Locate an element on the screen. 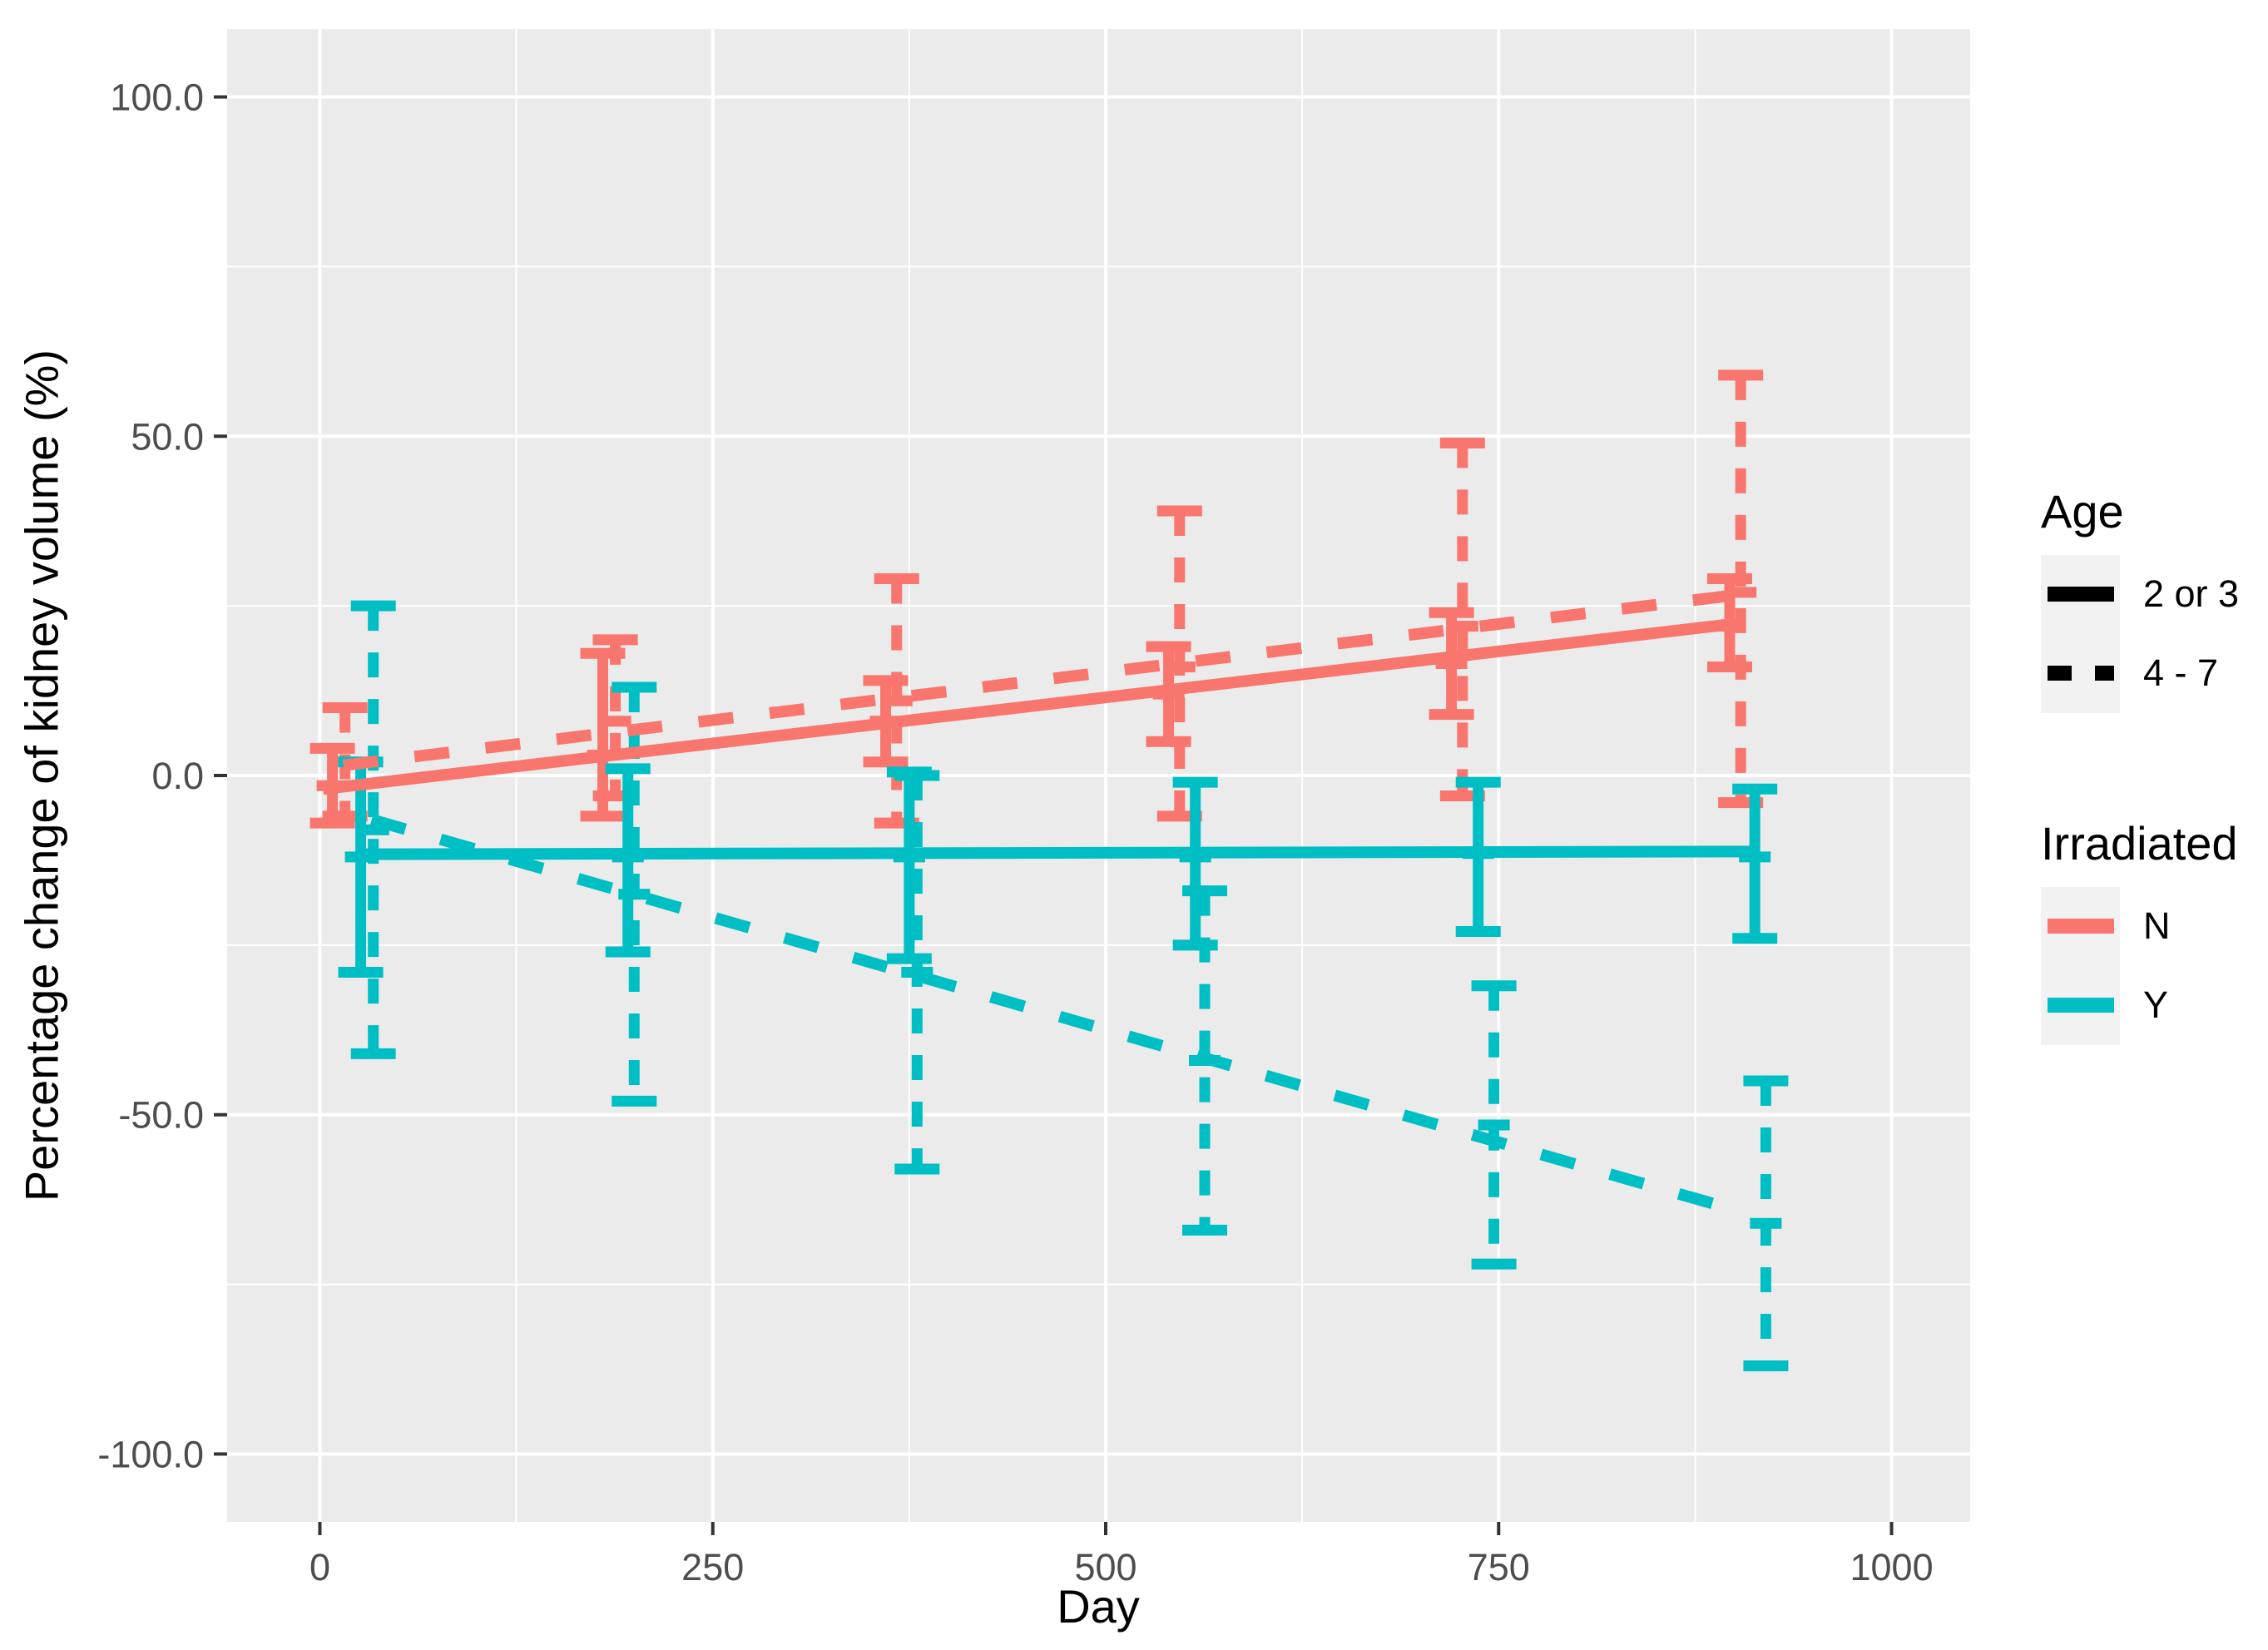  legend-key-teal-line is located at coordinates (2080, 1005).